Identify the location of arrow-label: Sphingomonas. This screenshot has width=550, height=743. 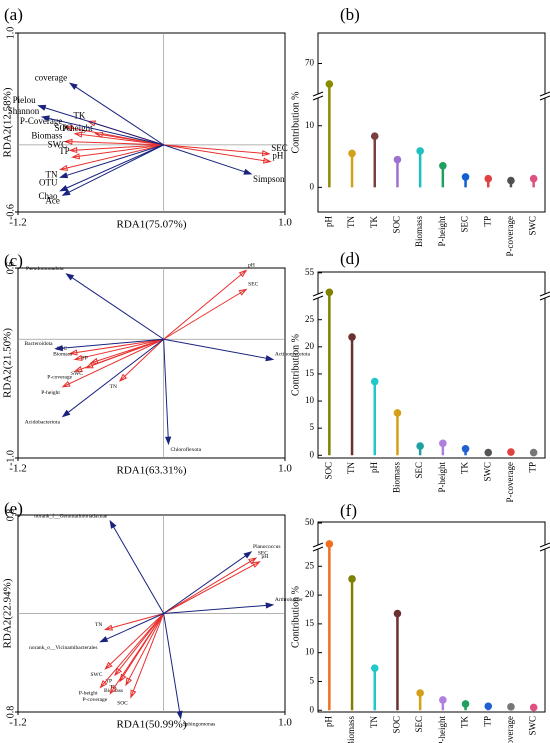
(199, 724).